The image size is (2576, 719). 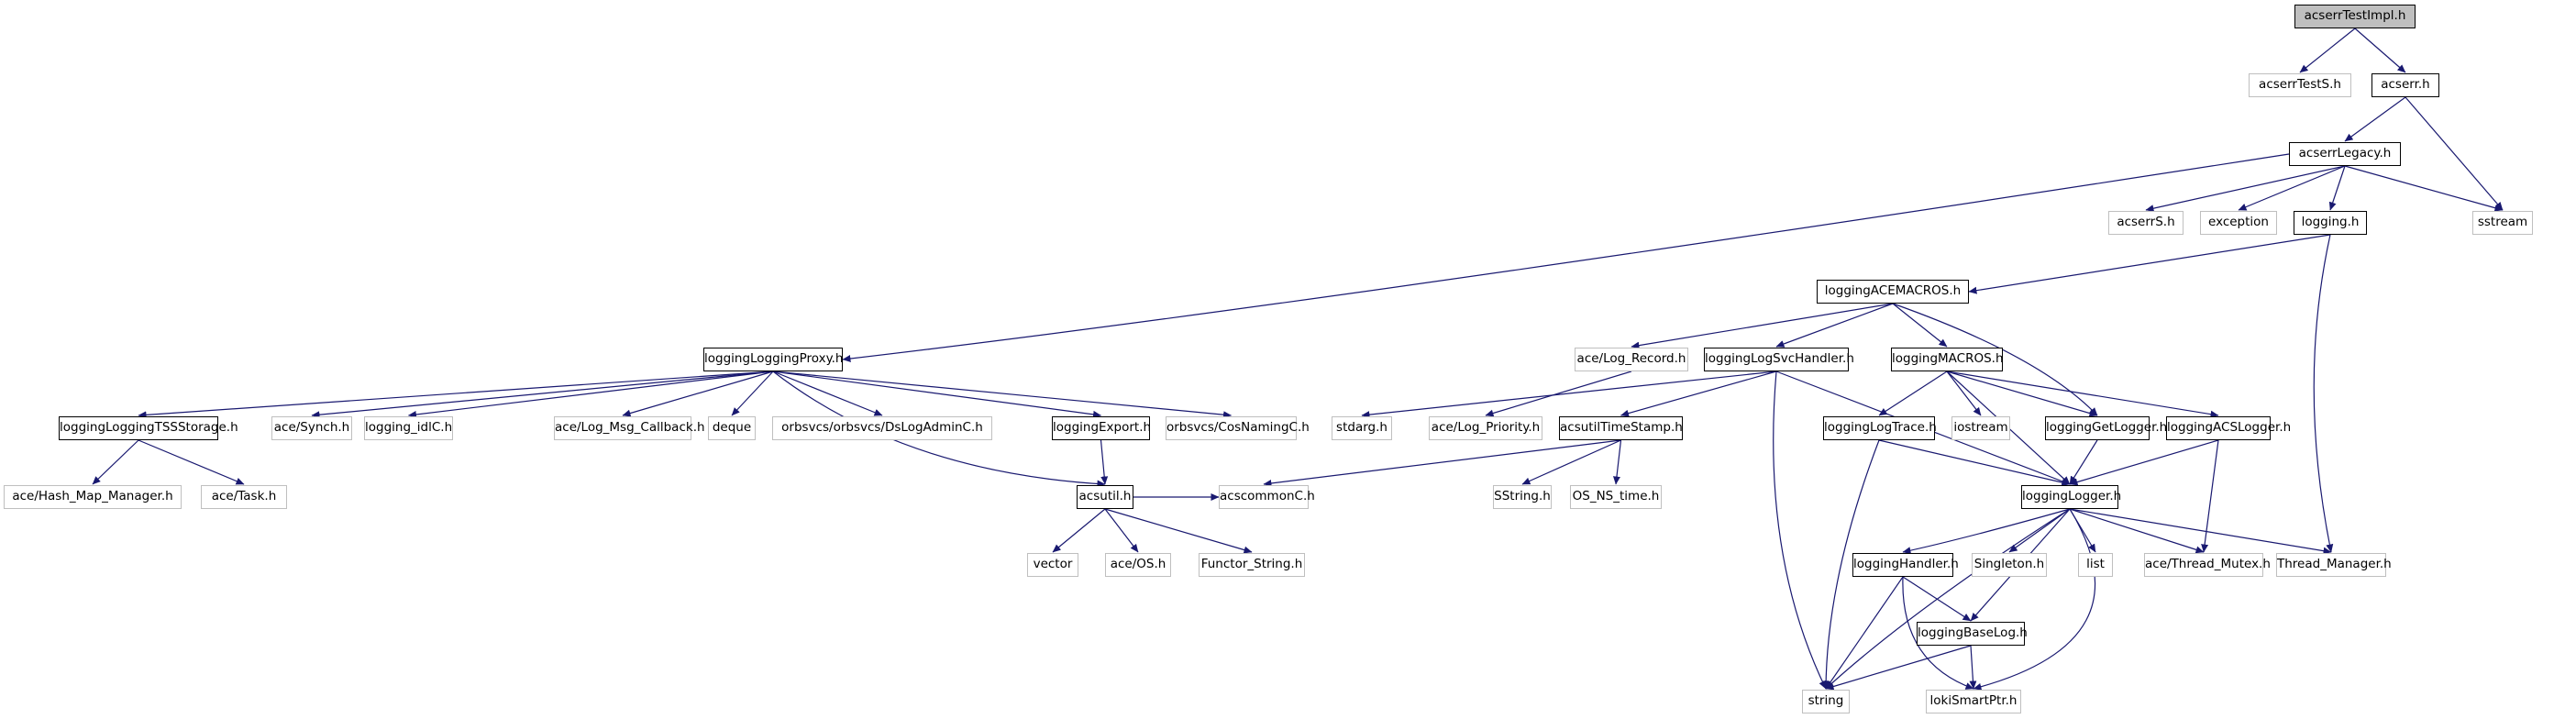 I want to click on edge-tss-to-hashmap, so click(x=115, y=462).